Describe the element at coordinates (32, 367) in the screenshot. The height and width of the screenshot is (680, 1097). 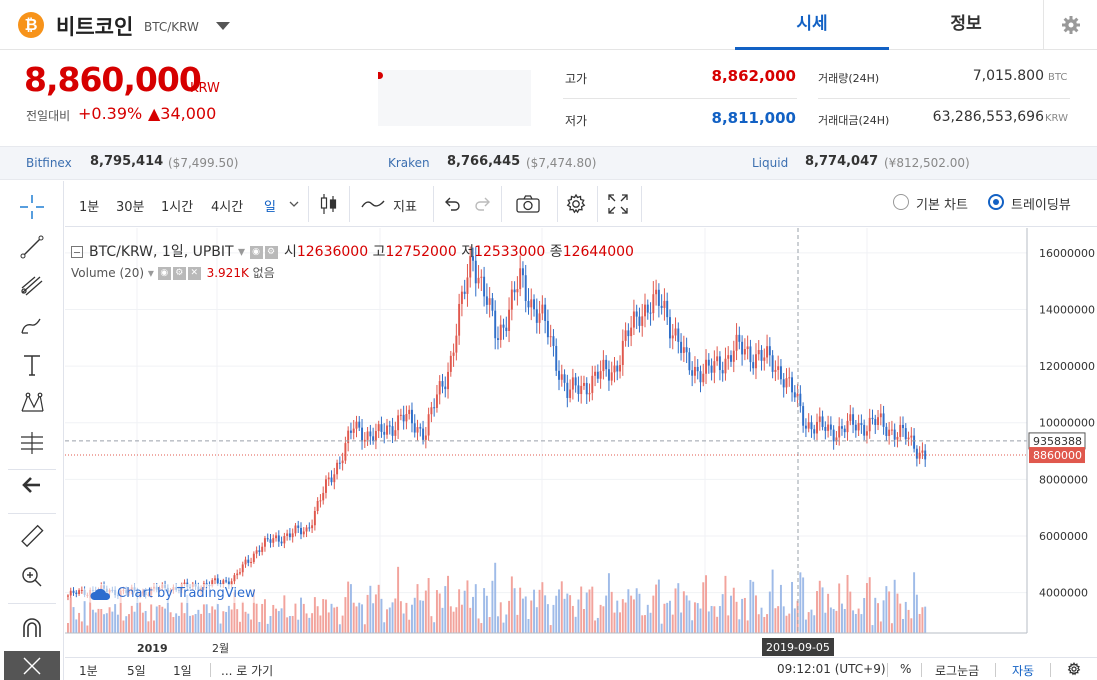
I see `text-tool-icon` at that location.